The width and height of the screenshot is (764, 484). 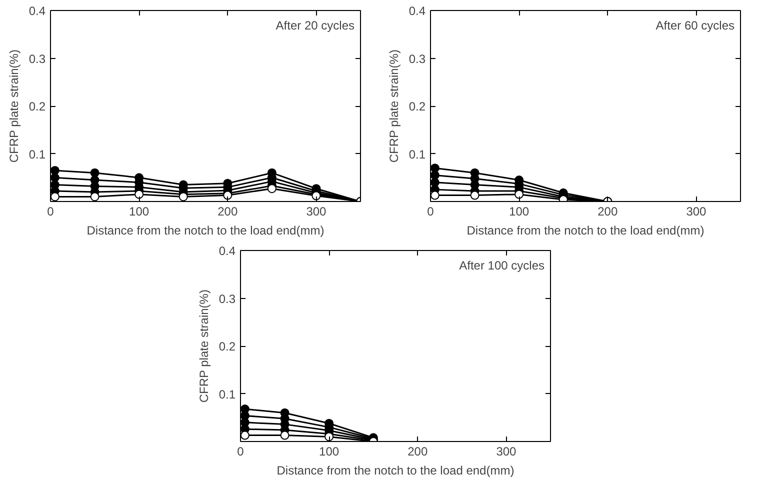 I want to click on annotation: After 20 cycles, so click(x=315, y=25).